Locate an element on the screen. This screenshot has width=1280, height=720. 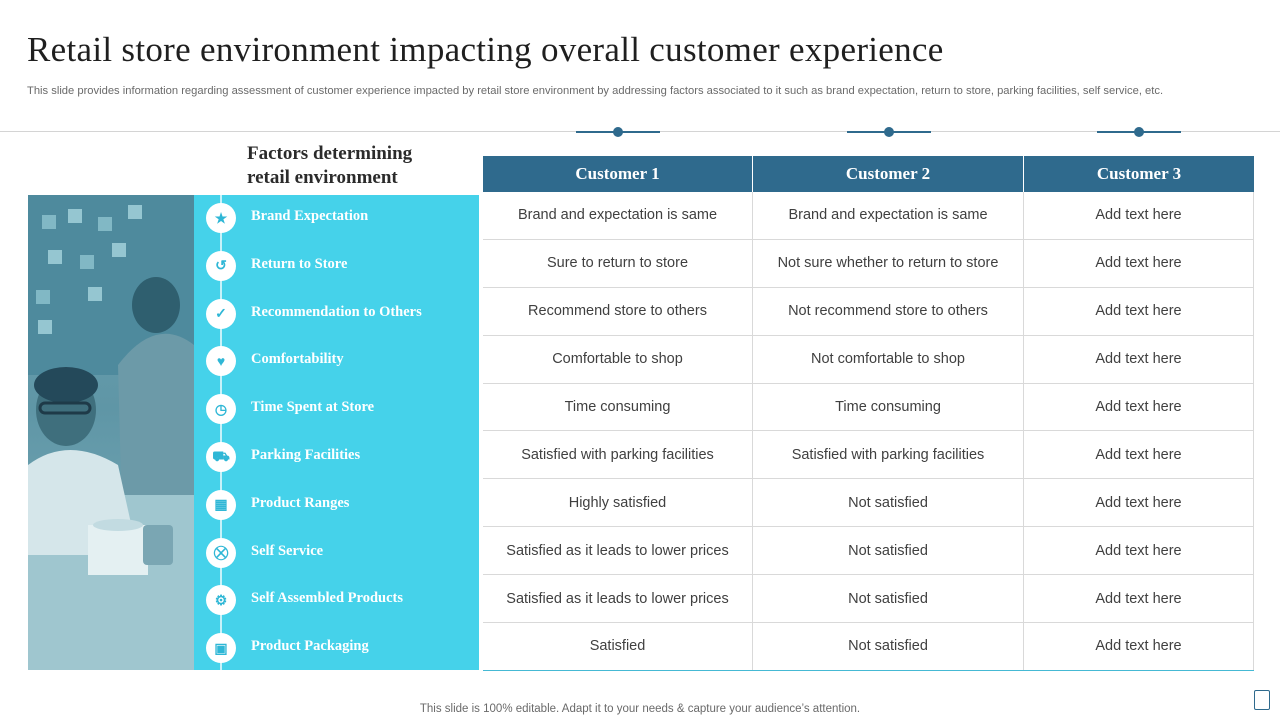
table-cell: Not comfortable to shop is located at coordinates (888, 359).